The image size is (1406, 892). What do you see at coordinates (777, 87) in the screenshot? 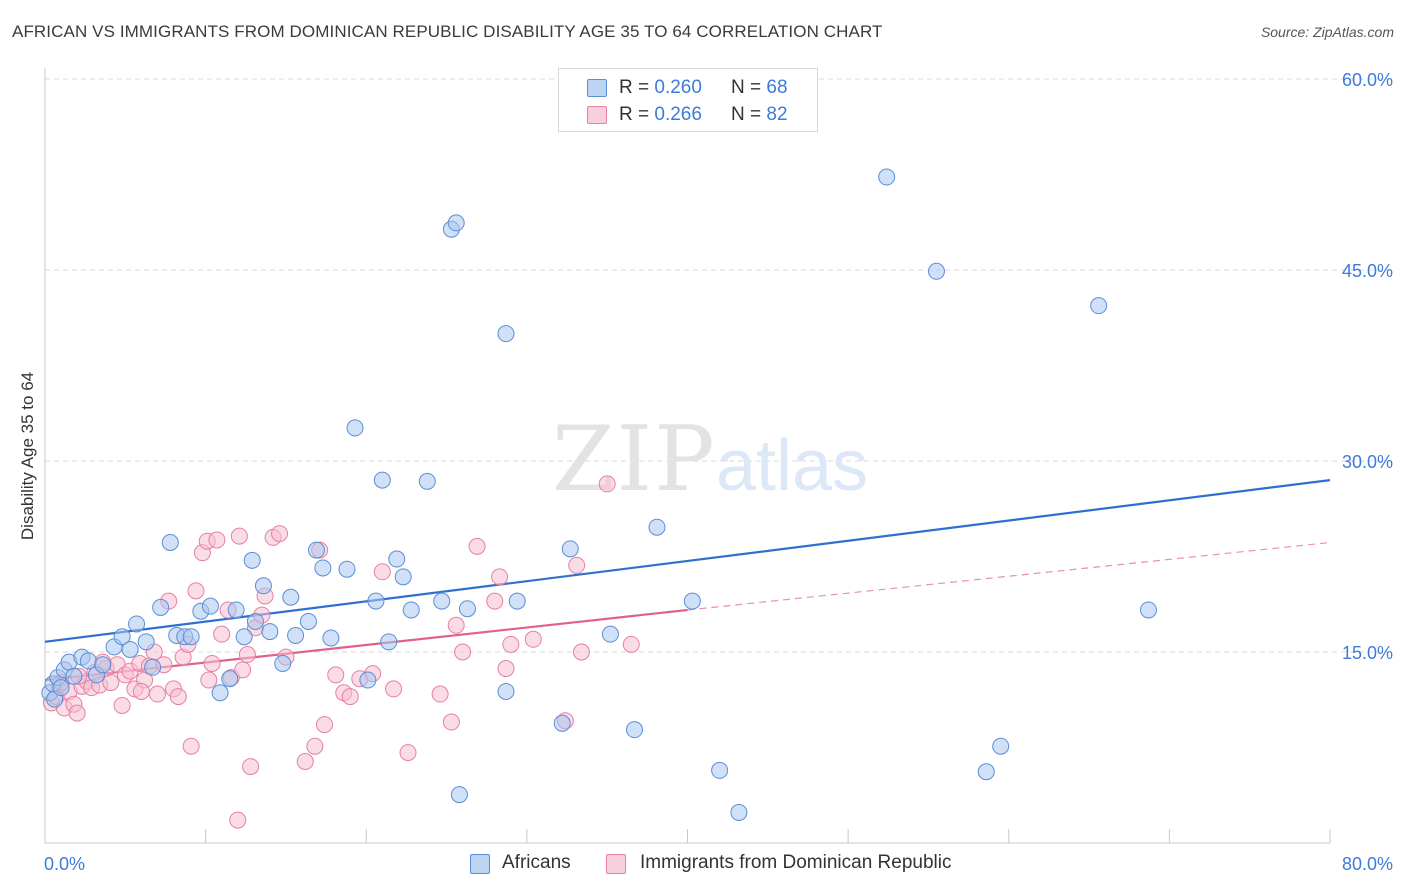
I see `n-value: 68` at bounding box center [777, 87].